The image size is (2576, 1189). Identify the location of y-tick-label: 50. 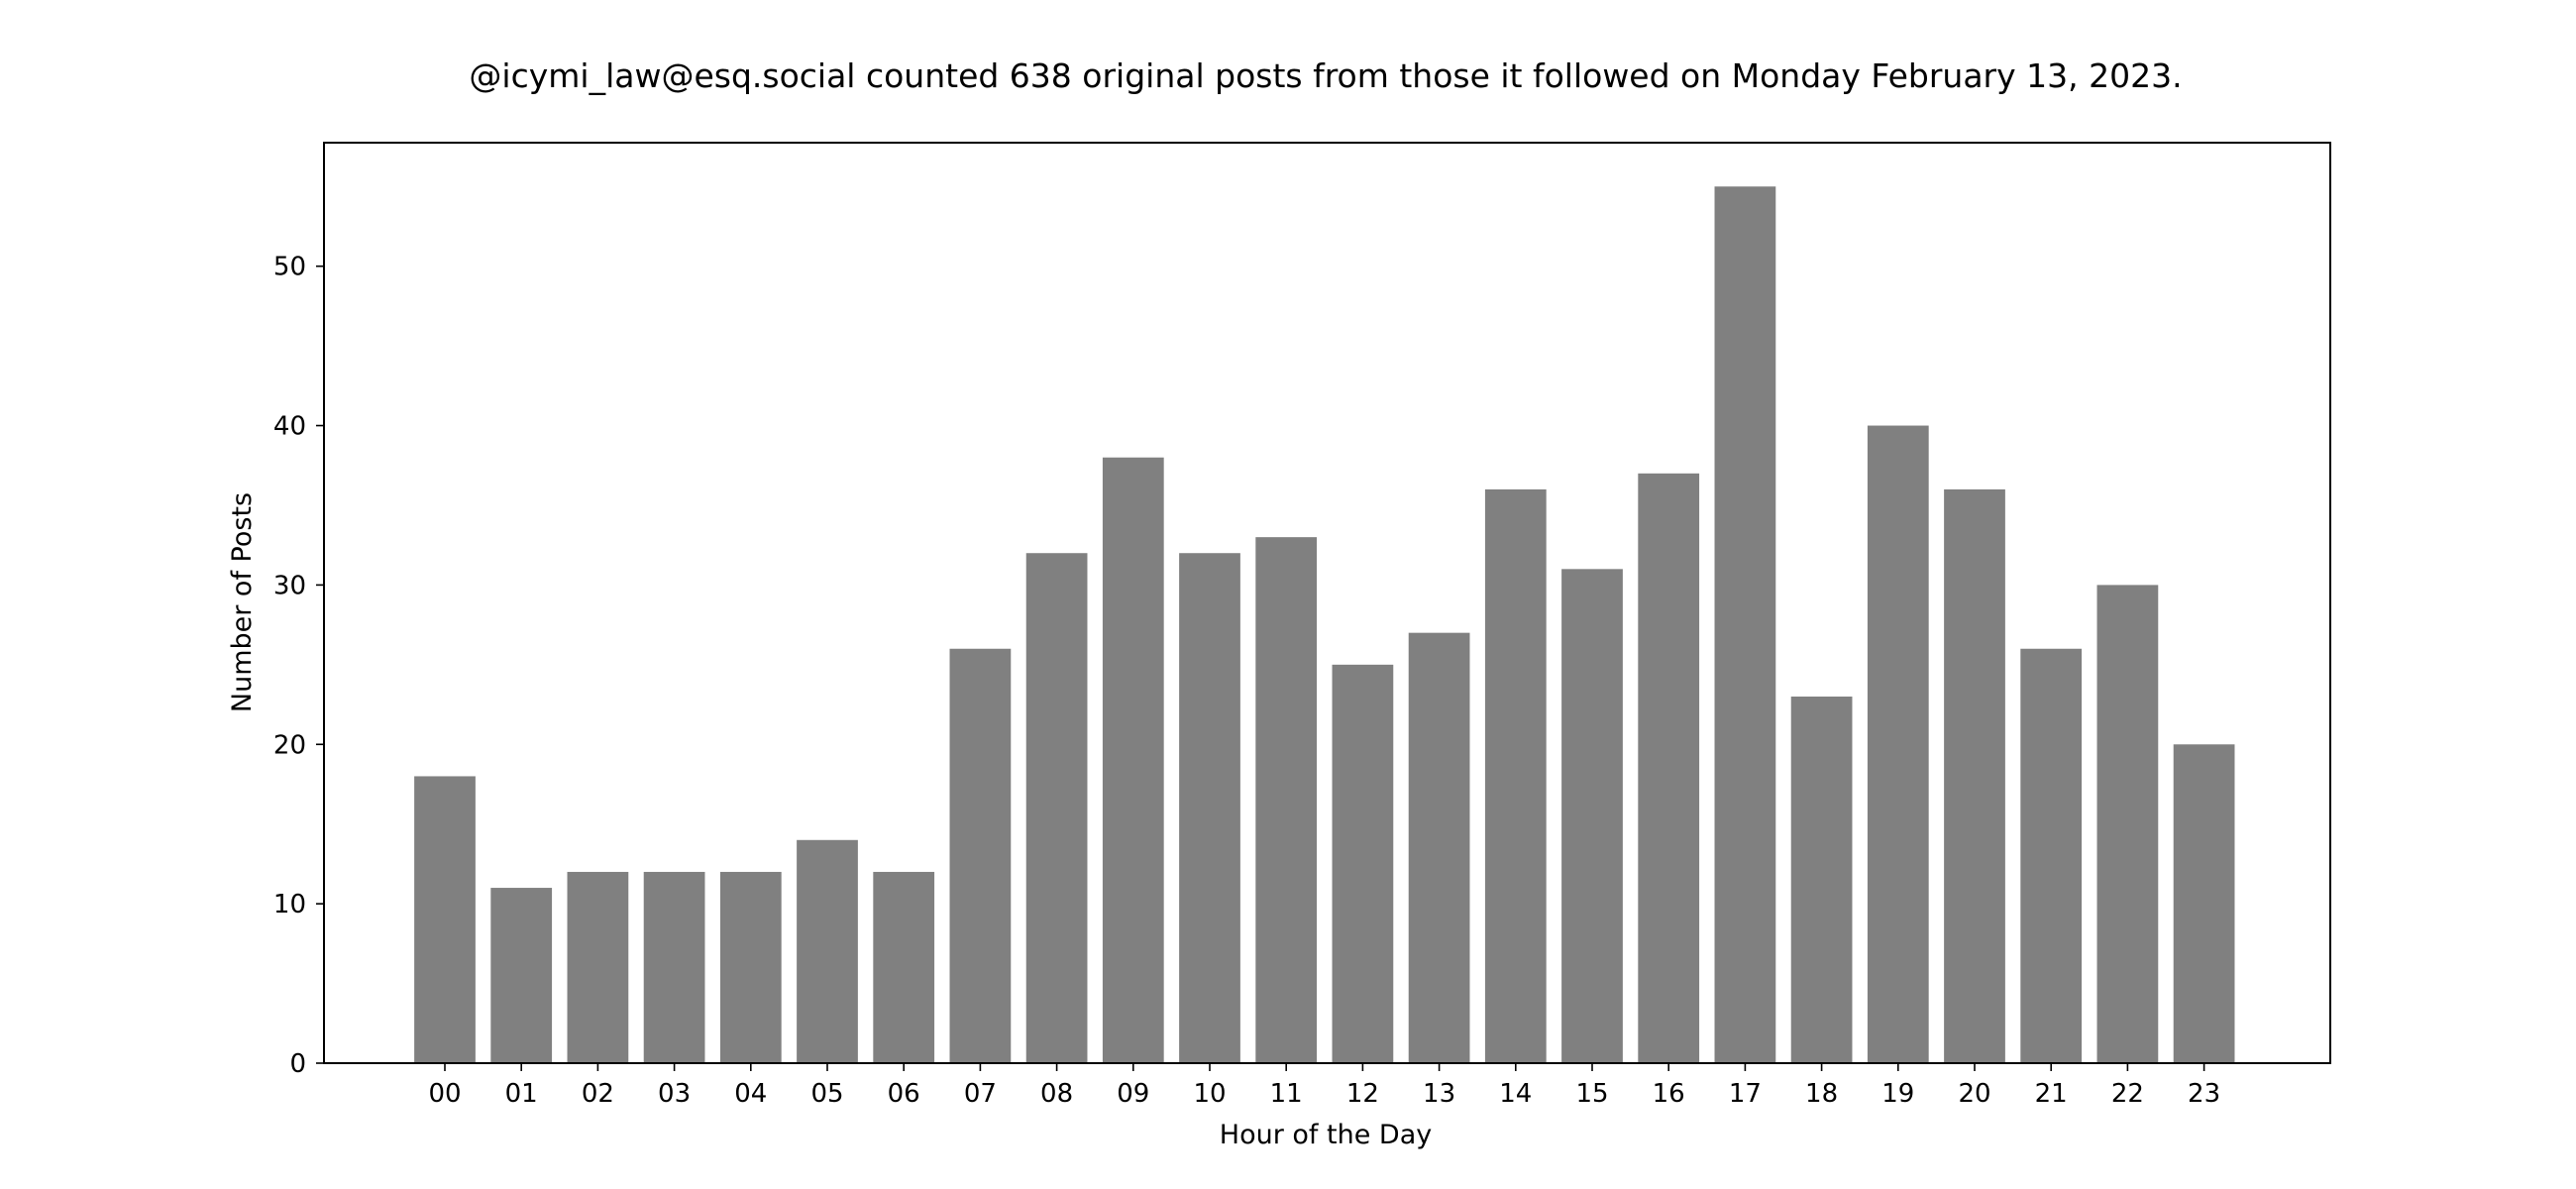
(289, 268).